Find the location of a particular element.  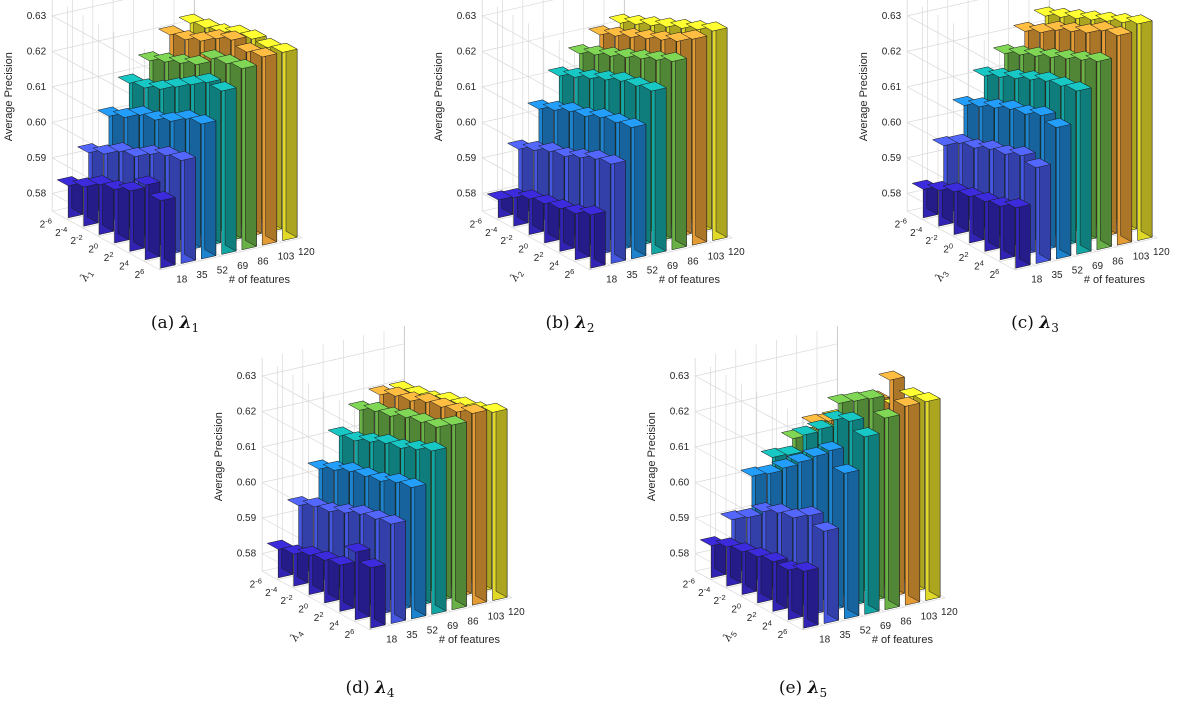

lambda-axis-label: λ4 is located at coordinates (297, 635).